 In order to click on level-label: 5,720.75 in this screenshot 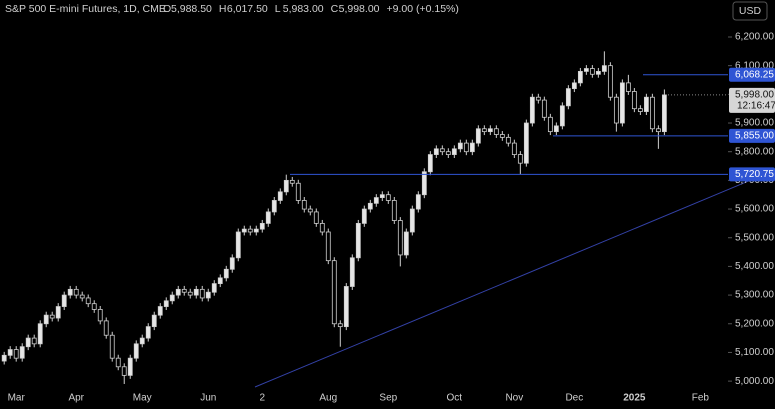, I will do `click(754, 174)`.